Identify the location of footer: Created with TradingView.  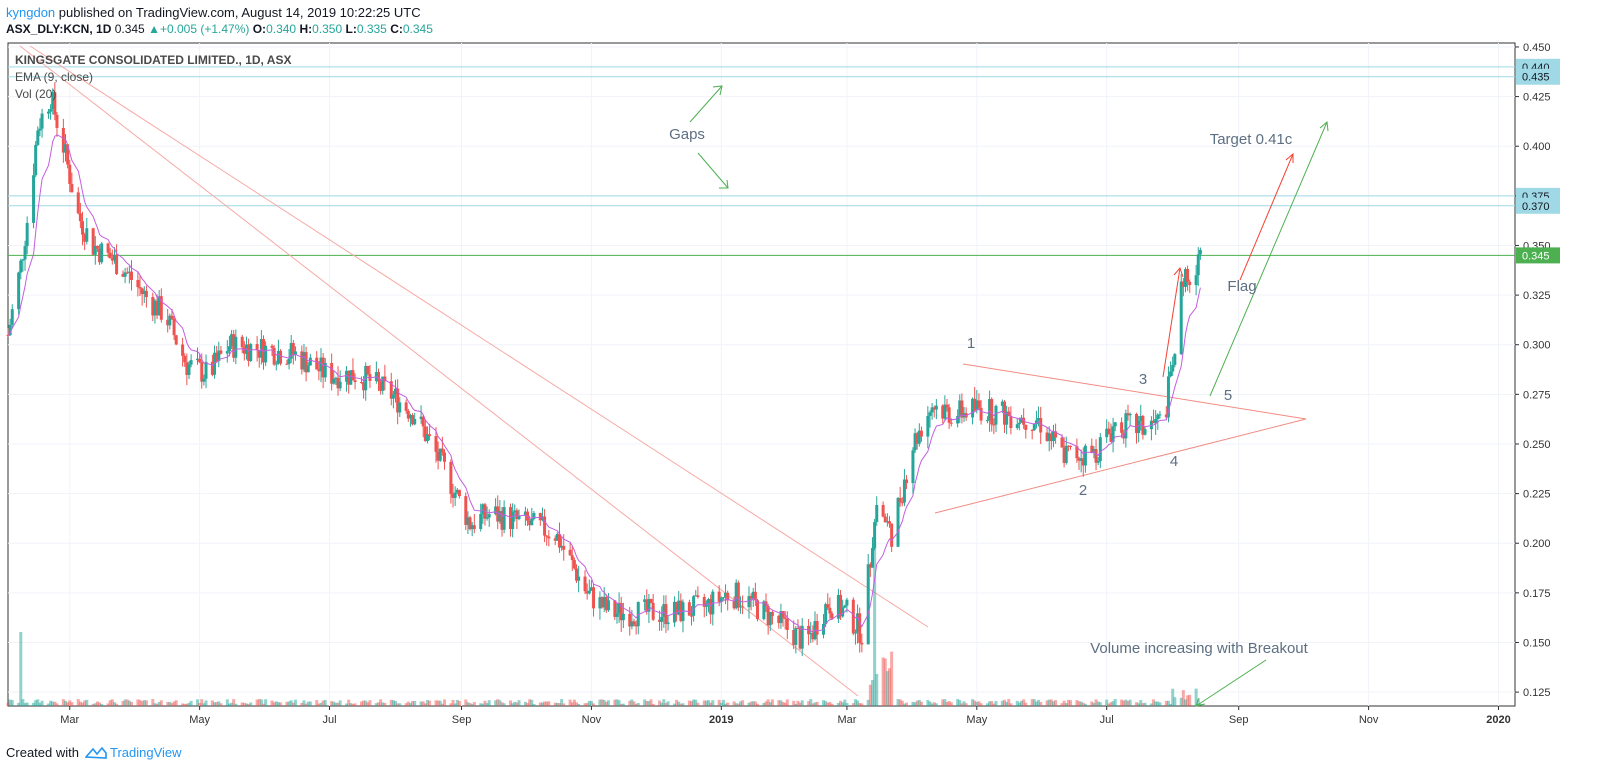
(94, 752).